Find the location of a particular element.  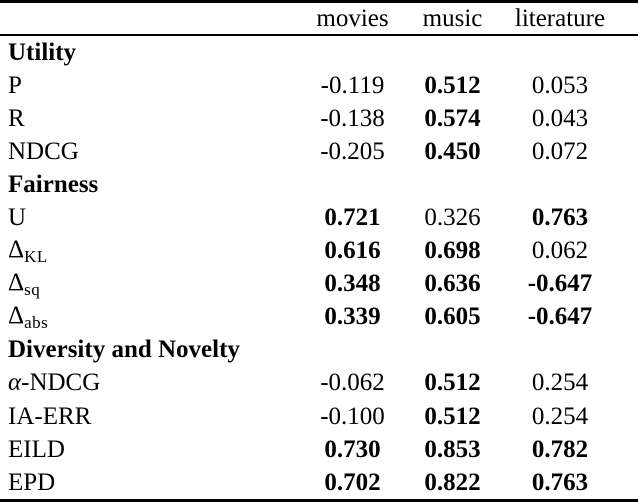

correlation-value: 0.853 is located at coordinates (452, 449).